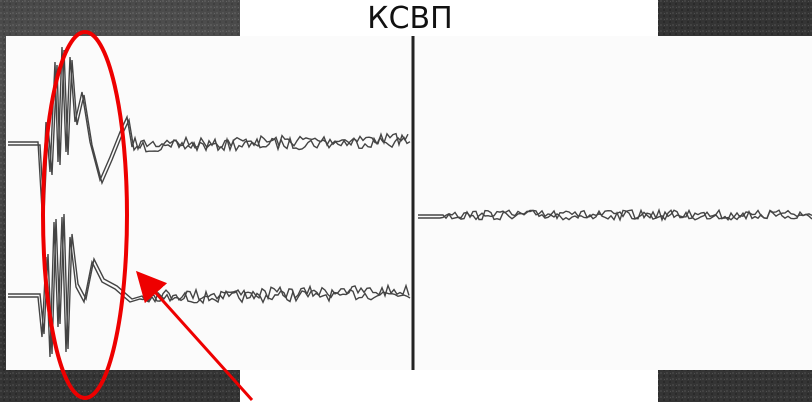 Image resolution: width=812 pixels, height=402 pixels. Describe the element at coordinates (409, 18) in the screenshot. I see `title: КСВП` at that location.